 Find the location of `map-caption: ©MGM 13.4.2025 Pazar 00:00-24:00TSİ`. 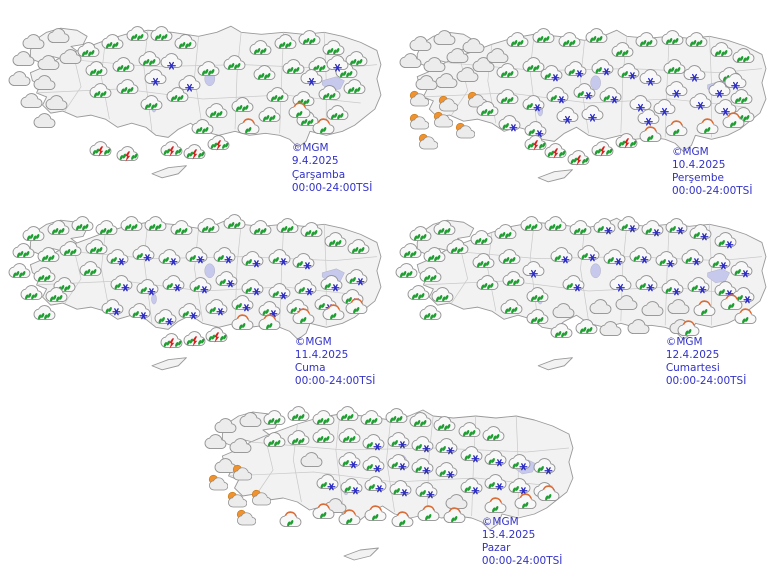

map-caption: ©MGM 13.4.2025 Pazar 00:00-24:00TSİ is located at coordinates (522, 542).